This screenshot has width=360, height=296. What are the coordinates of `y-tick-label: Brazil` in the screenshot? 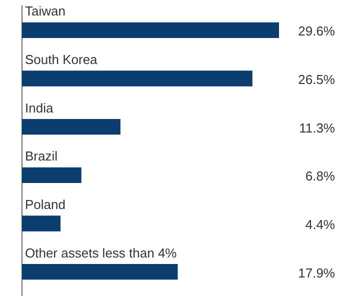 It's located at (41, 156).